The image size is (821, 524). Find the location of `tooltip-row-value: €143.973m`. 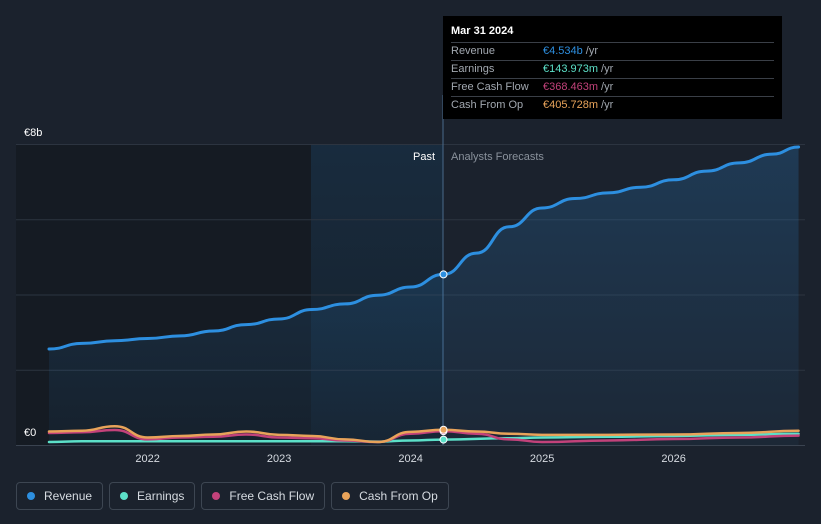

tooltip-row-value: €143.973m is located at coordinates (571, 69).